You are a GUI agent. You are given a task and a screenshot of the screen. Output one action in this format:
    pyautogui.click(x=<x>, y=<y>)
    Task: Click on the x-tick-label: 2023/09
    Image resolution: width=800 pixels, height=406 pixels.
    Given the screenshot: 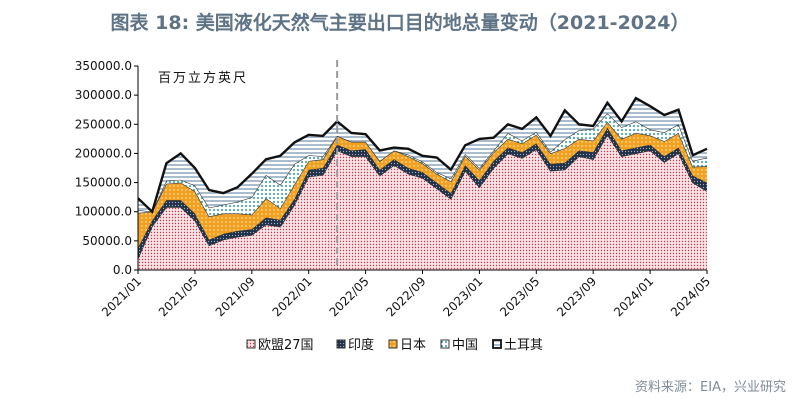 What is the action you would take?
    pyautogui.click(x=576, y=296)
    